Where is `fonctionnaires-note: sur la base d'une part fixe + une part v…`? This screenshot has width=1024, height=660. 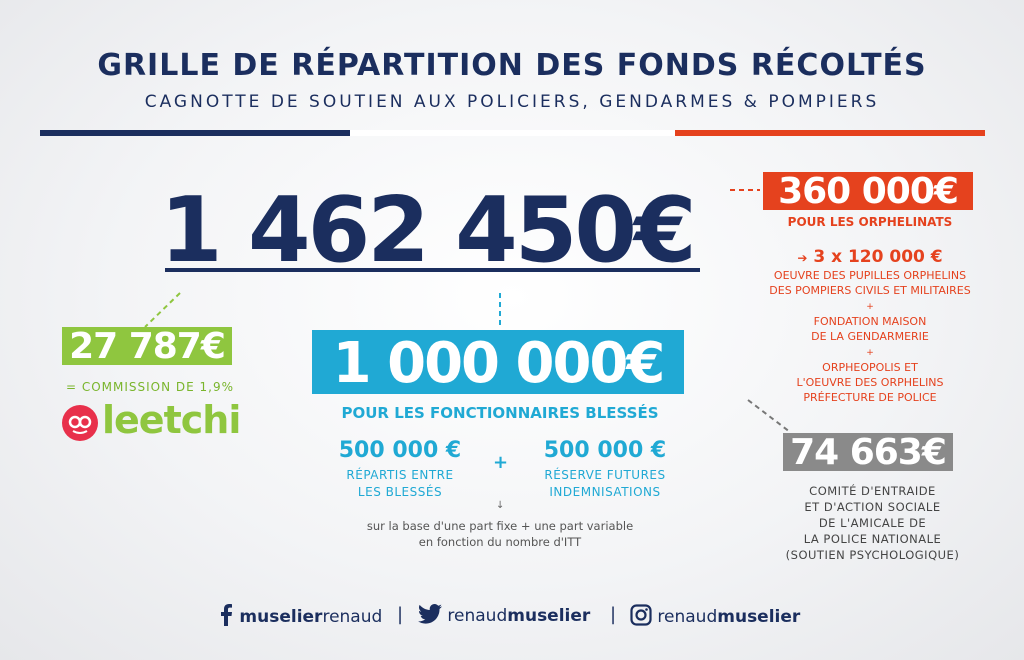 fonctionnaires-note: sur la base d'une part fixe + une part v… is located at coordinates (500, 534).